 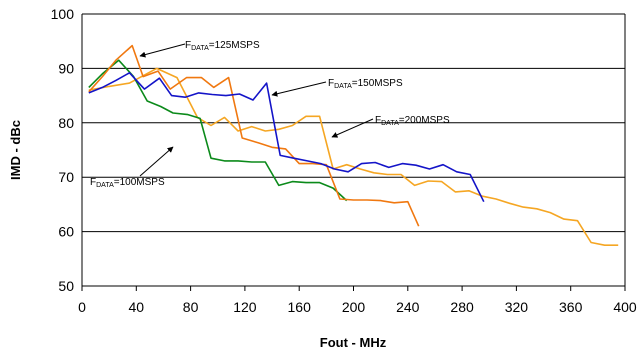 I want to click on annotation-label: FDATA=100MSPS, so click(x=127, y=183).